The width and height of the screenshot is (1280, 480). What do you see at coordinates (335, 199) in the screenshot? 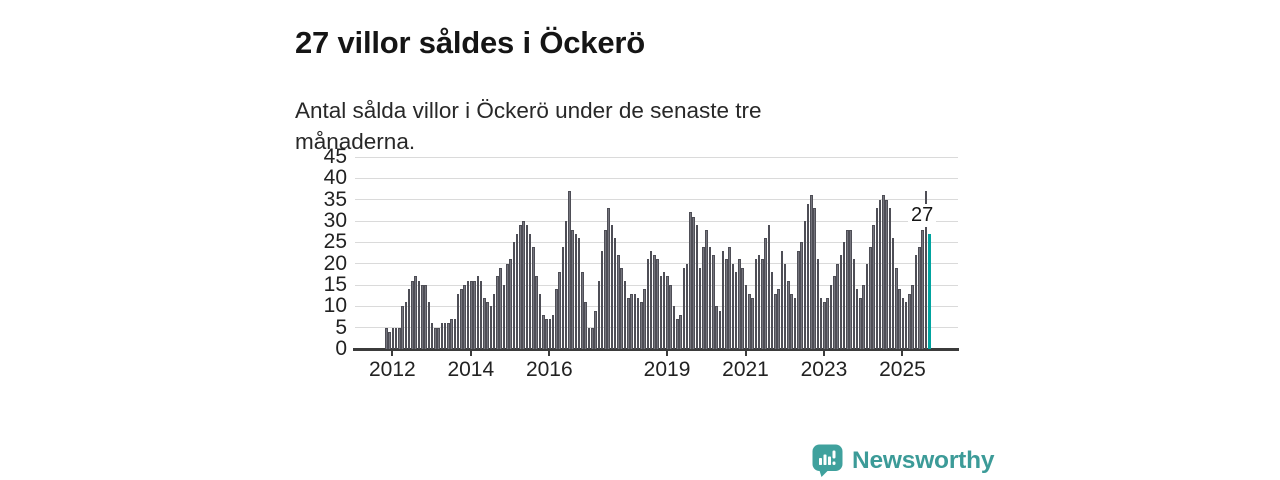
I see `y-axis-tick-label: 35` at bounding box center [335, 199].